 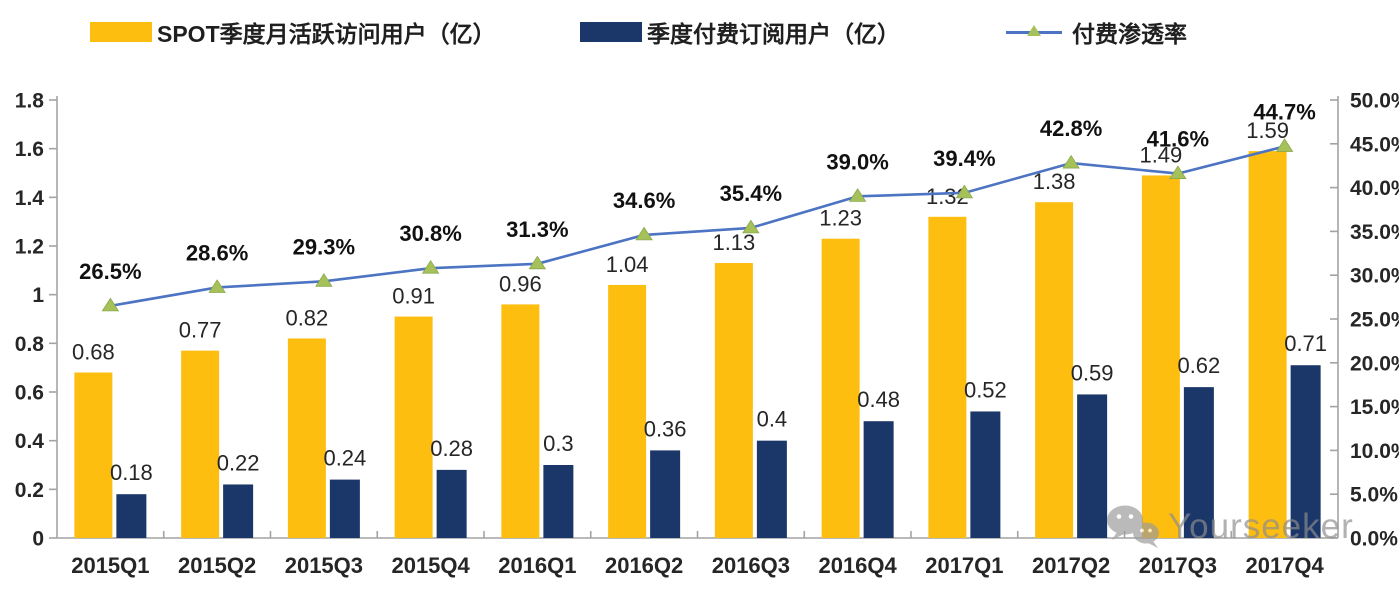 What do you see at coordinates (38, 295) in the screenshot?
I see `left-axis-tick-label: 1` at bounding box center [38, 295].